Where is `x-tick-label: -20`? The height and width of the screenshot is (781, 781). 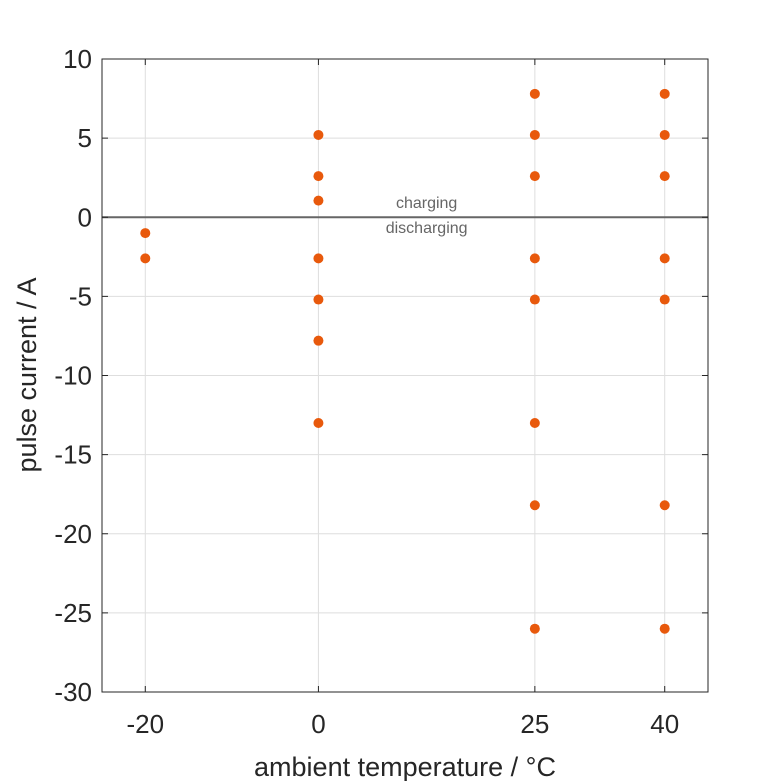
x-tick-label: -20 is located at coordinates (145, 724).